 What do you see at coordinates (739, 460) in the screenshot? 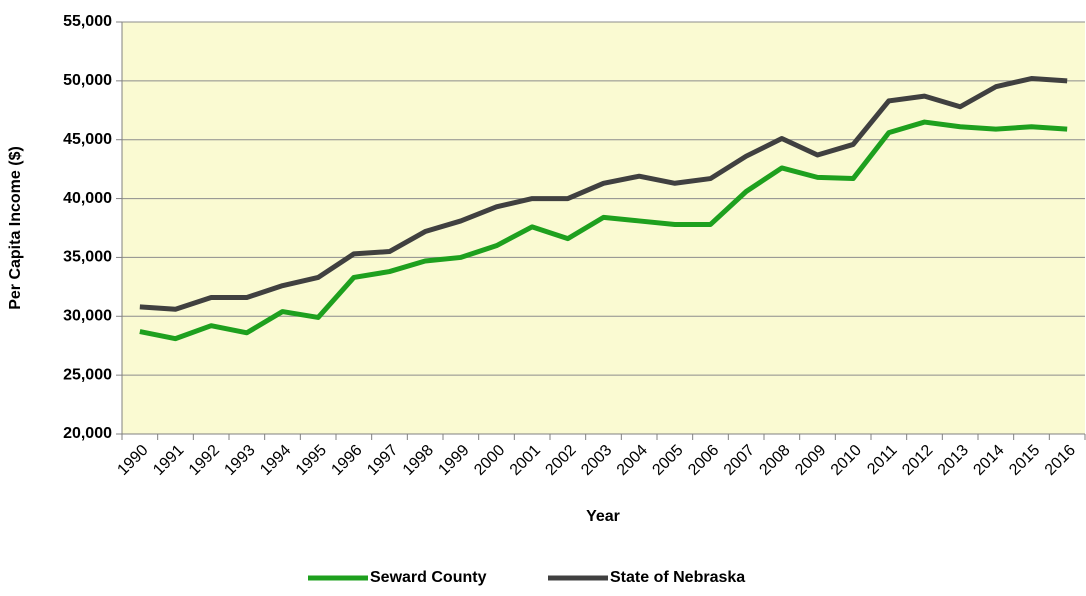
I see `x-tick-label: 2007` at bounding box center [739, 460].